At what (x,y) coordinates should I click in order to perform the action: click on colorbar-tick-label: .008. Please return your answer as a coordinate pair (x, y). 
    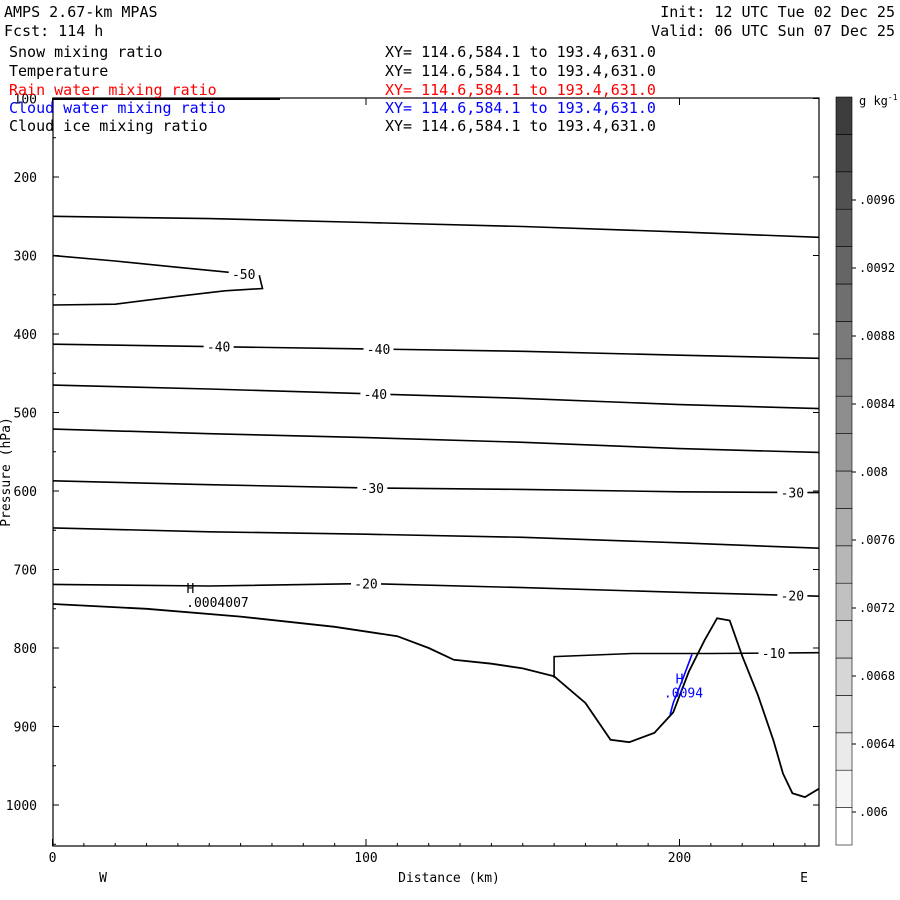
    Looking at the image, I should click on (873, 472).